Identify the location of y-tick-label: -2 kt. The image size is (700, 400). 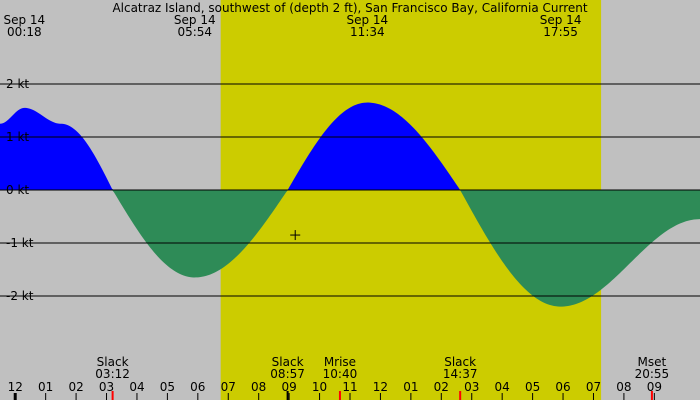
(20, 296).